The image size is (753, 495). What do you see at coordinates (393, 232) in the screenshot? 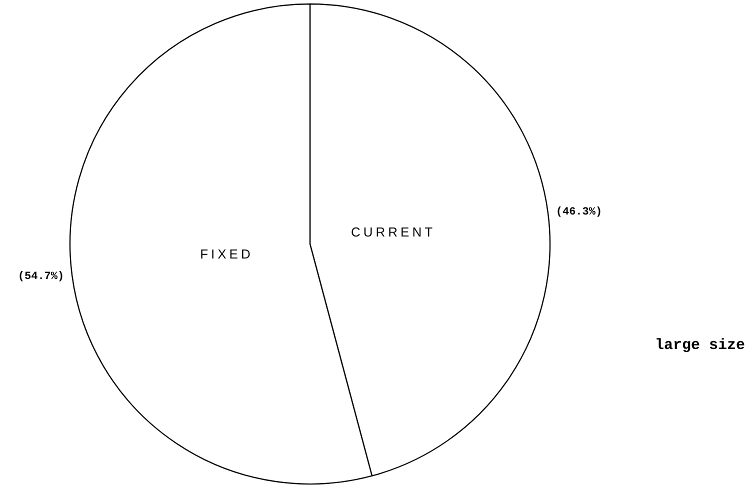
I see `slice-label: CURRENT` at bounding box center [393, 232].